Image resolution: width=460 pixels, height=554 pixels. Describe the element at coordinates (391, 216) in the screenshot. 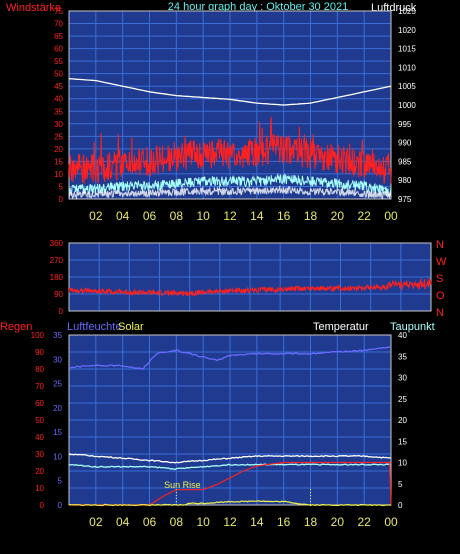

I see `wind-hour-label: 00` at that location.